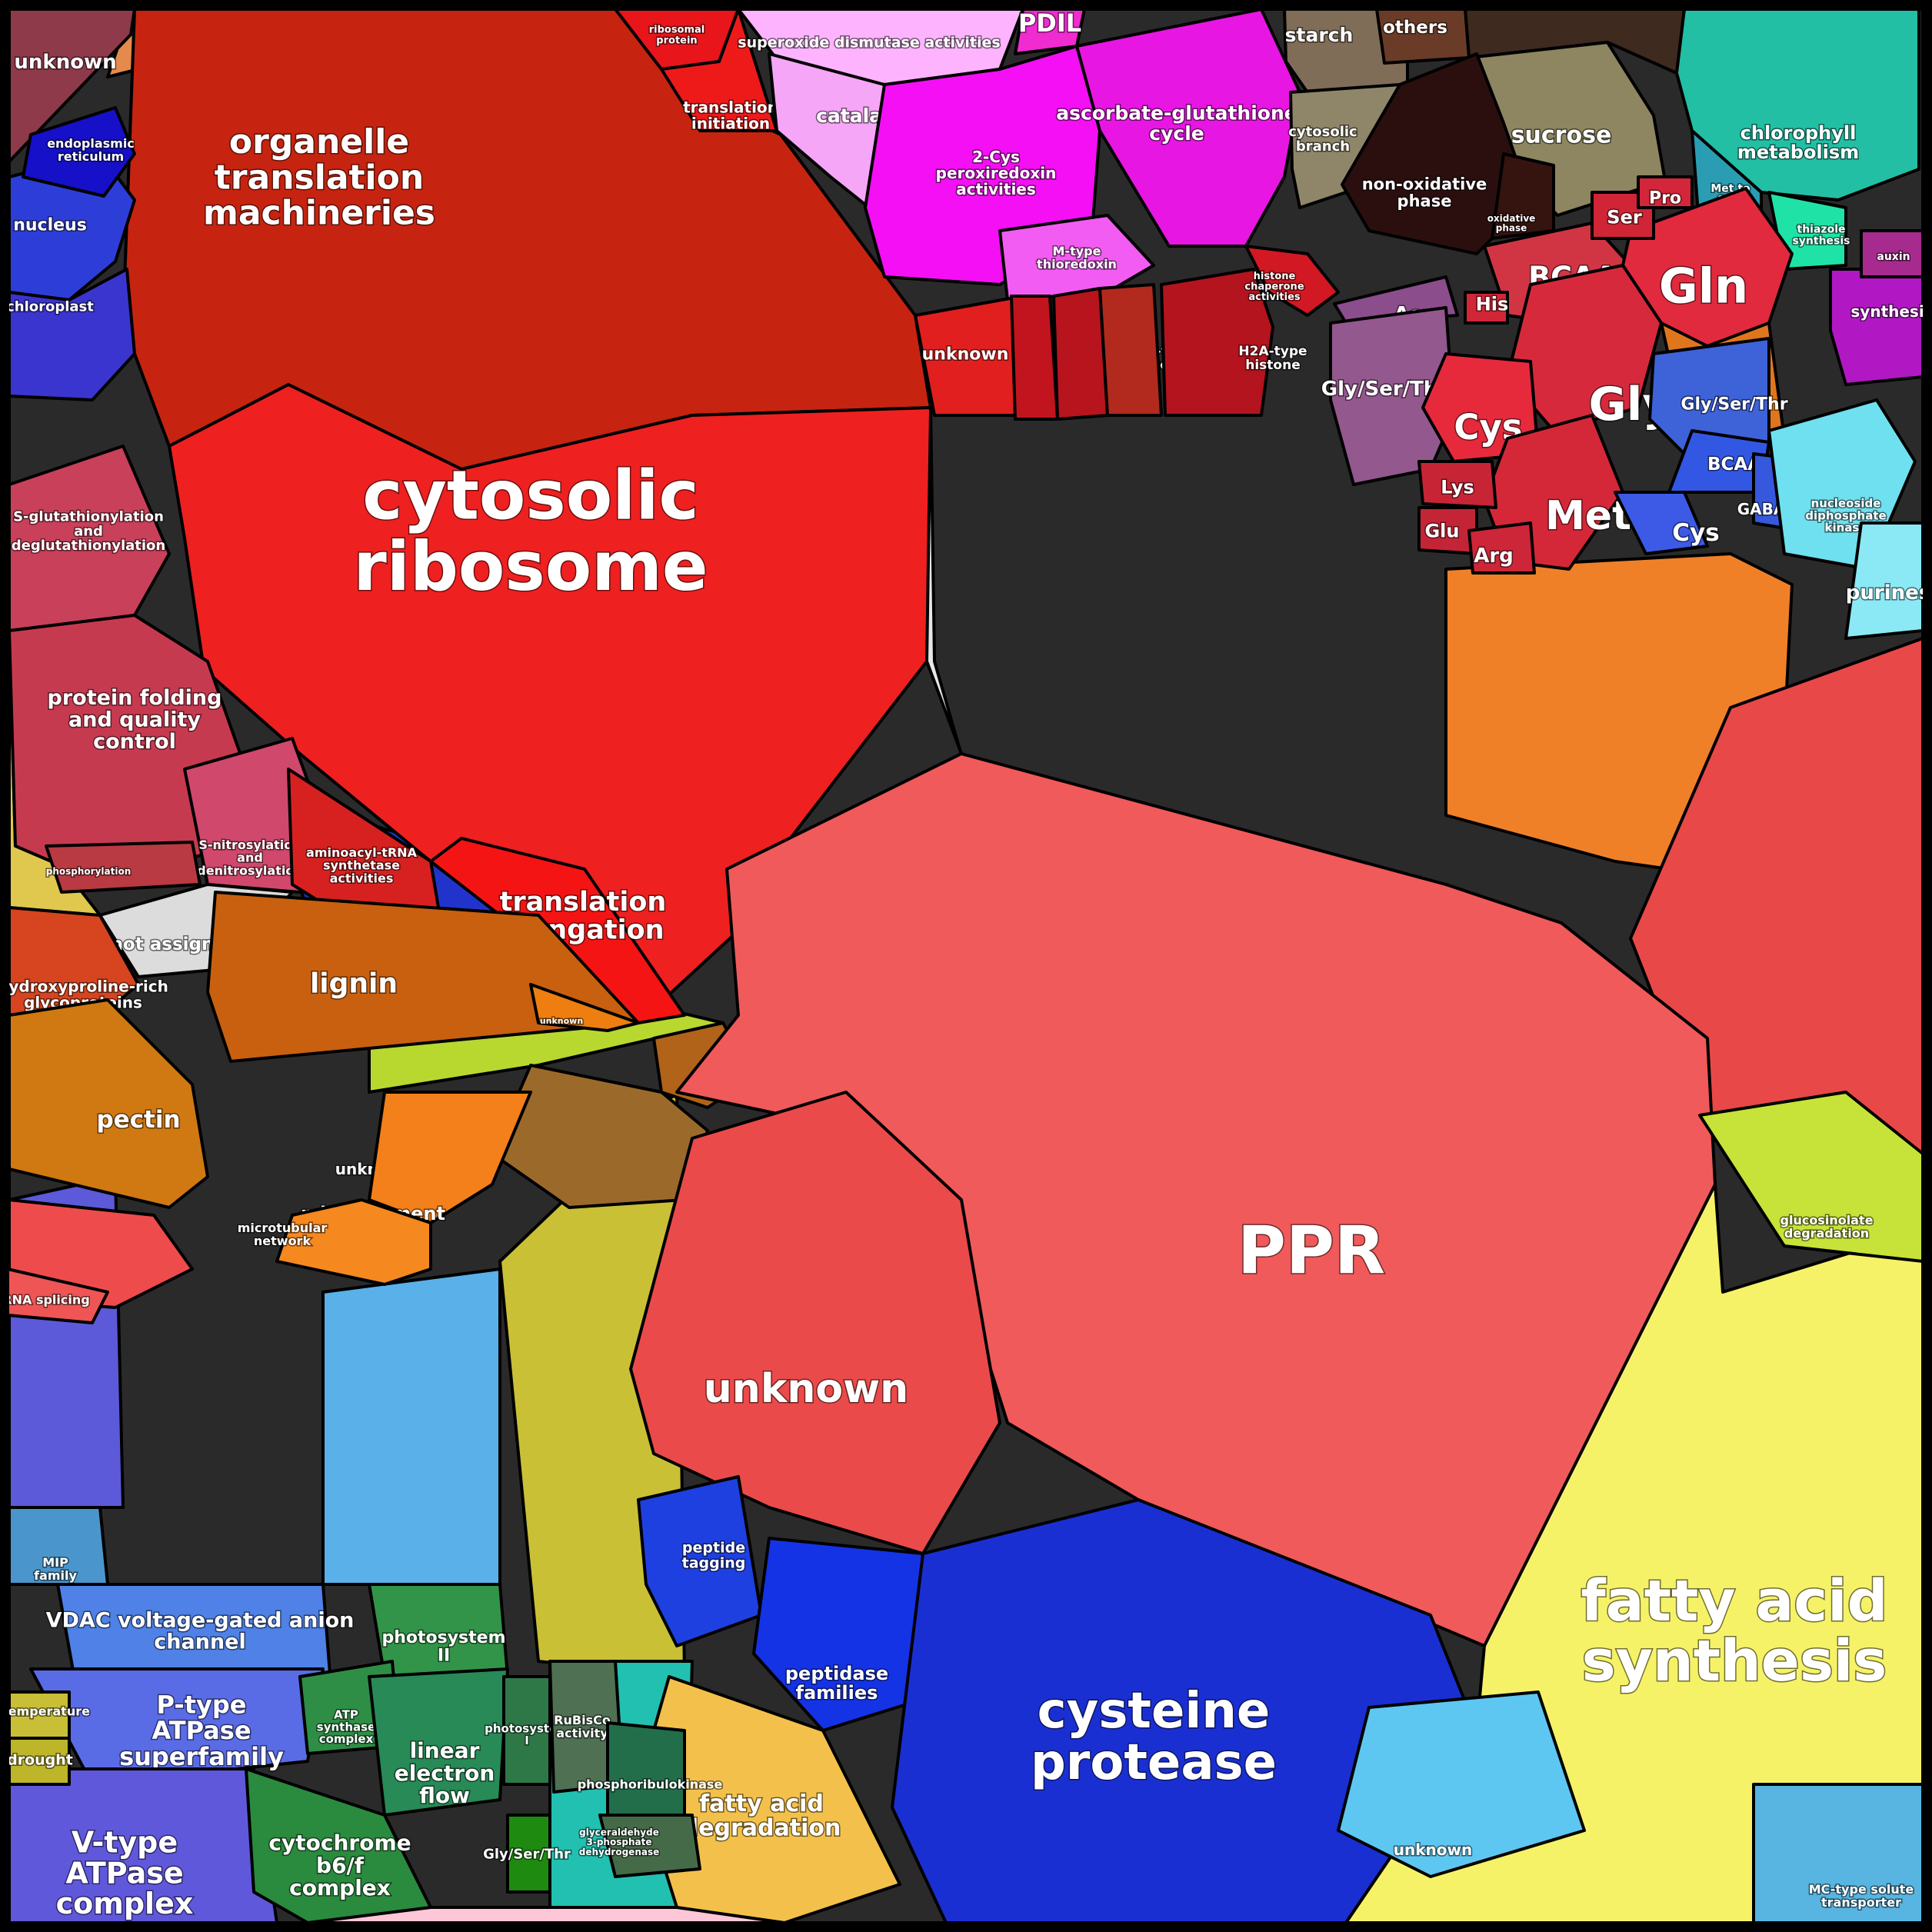 The height and width of the screenshot is (1932, 1932). Describe the element at coordinates (1888, 580) in the screenshot. I see `region-cell: purines` at that location.